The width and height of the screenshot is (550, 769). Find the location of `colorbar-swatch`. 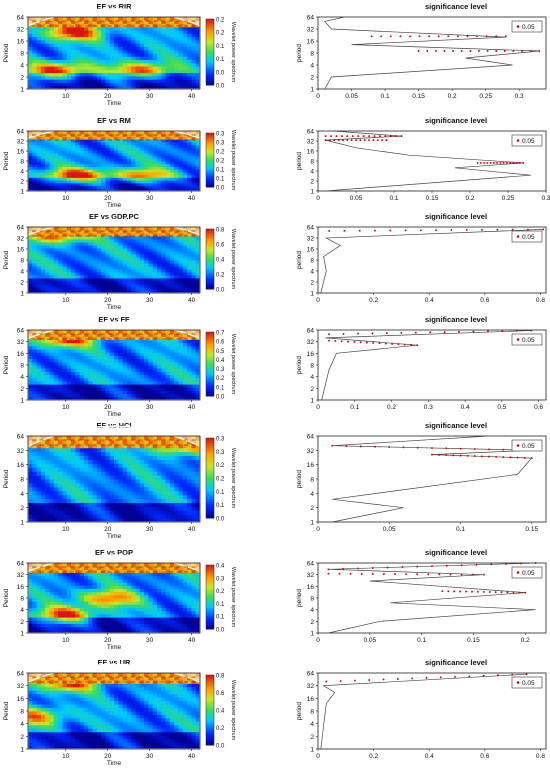

colorbar-swatch is located at coordinates (210, 270).